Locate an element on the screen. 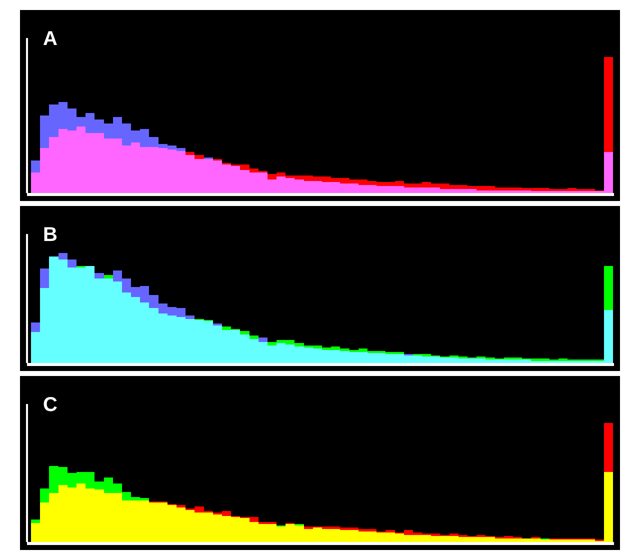 Image resolution: width=624 pixels, height=556 pixels. chart-title: C is located at coordinates (50, 405).